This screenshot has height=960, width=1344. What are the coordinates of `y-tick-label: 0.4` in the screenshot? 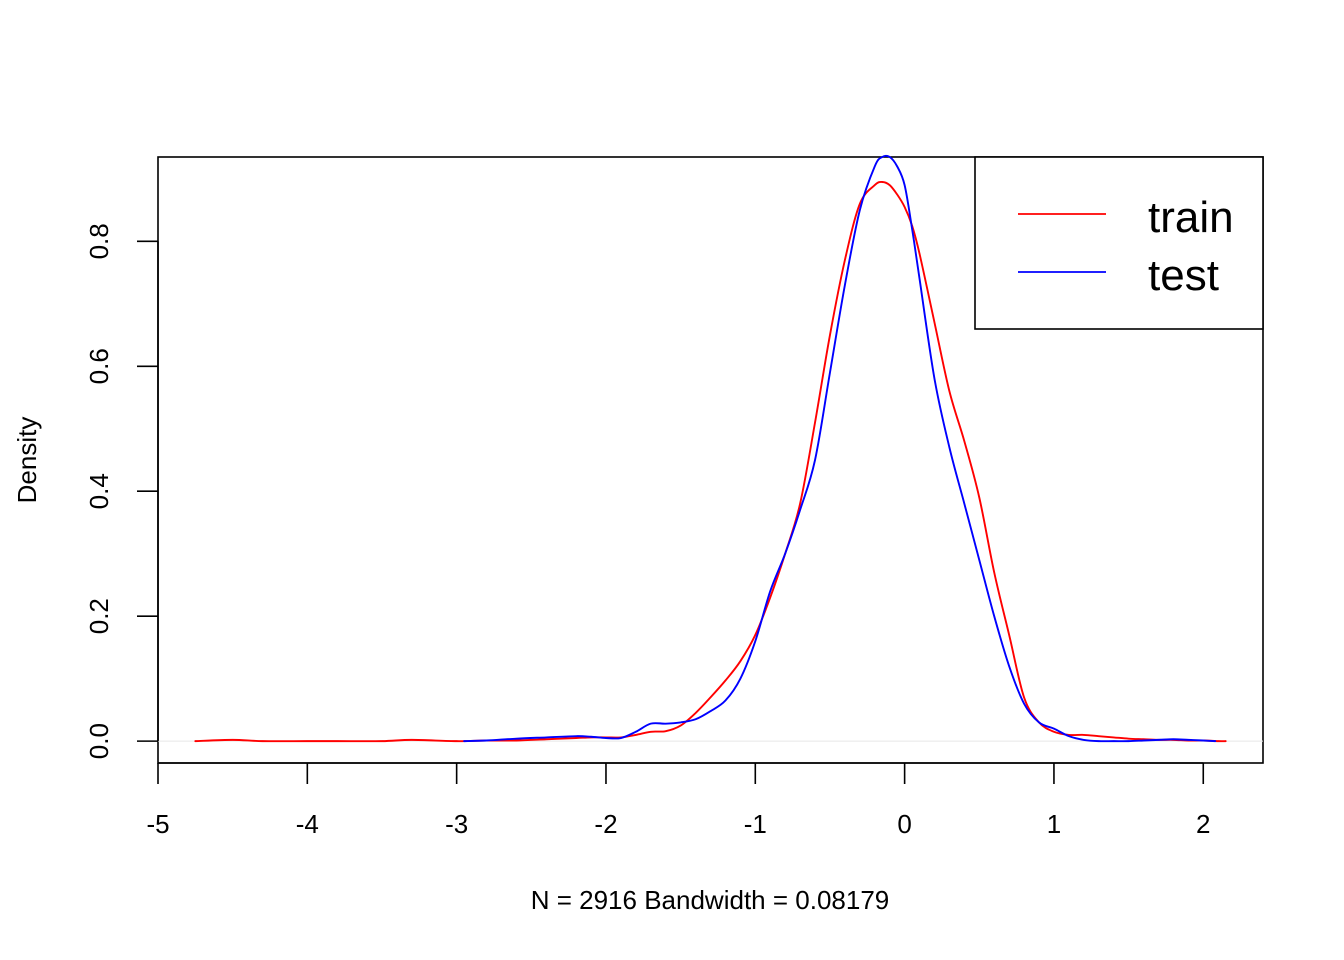 It's located at (99, 491).